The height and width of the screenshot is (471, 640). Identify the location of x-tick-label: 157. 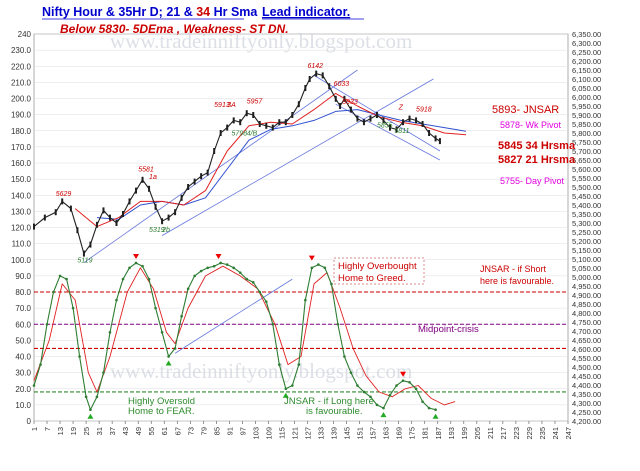
(373, 433).